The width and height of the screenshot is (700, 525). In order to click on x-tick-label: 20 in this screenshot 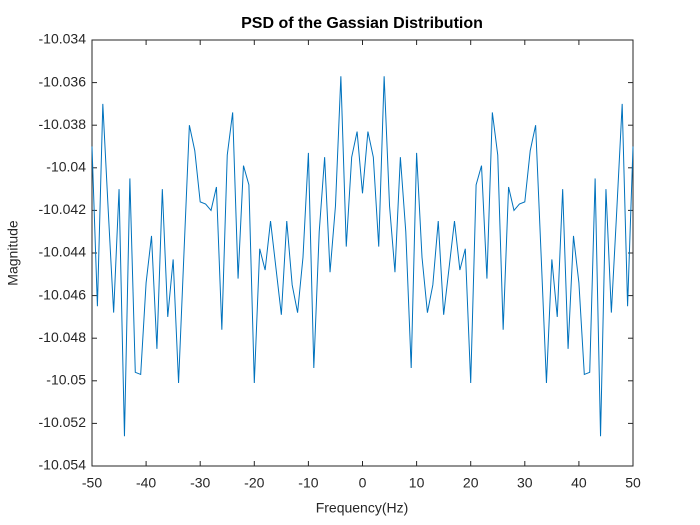, I will do `click(471, 483)`.